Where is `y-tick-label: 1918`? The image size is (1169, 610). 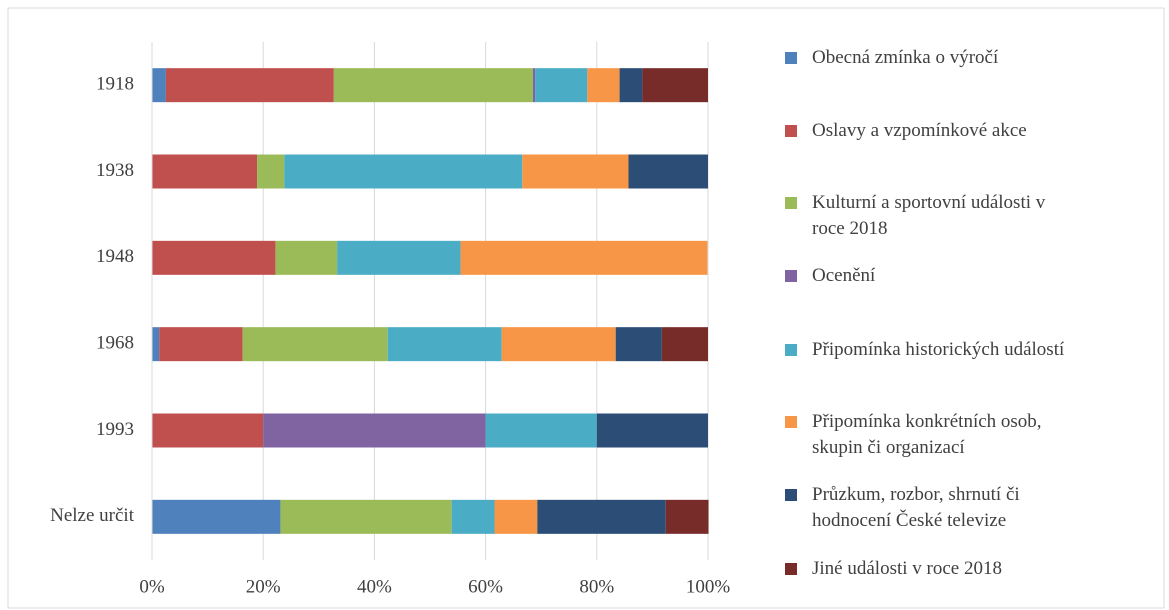
y-tick-label: 1918 is located at coordinates (115, 84).